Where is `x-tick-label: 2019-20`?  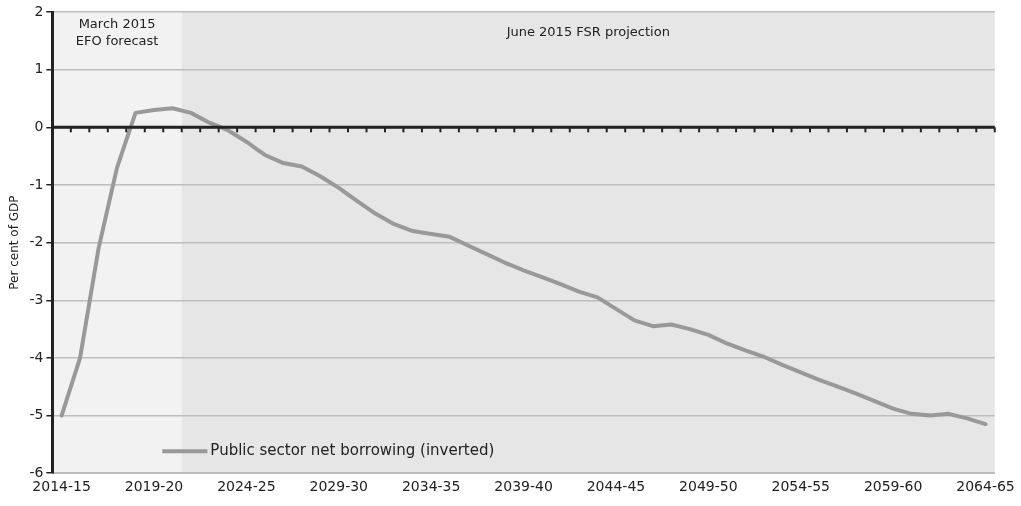 x-tick-label: 2019-20 is located at coordinates (154, 486).